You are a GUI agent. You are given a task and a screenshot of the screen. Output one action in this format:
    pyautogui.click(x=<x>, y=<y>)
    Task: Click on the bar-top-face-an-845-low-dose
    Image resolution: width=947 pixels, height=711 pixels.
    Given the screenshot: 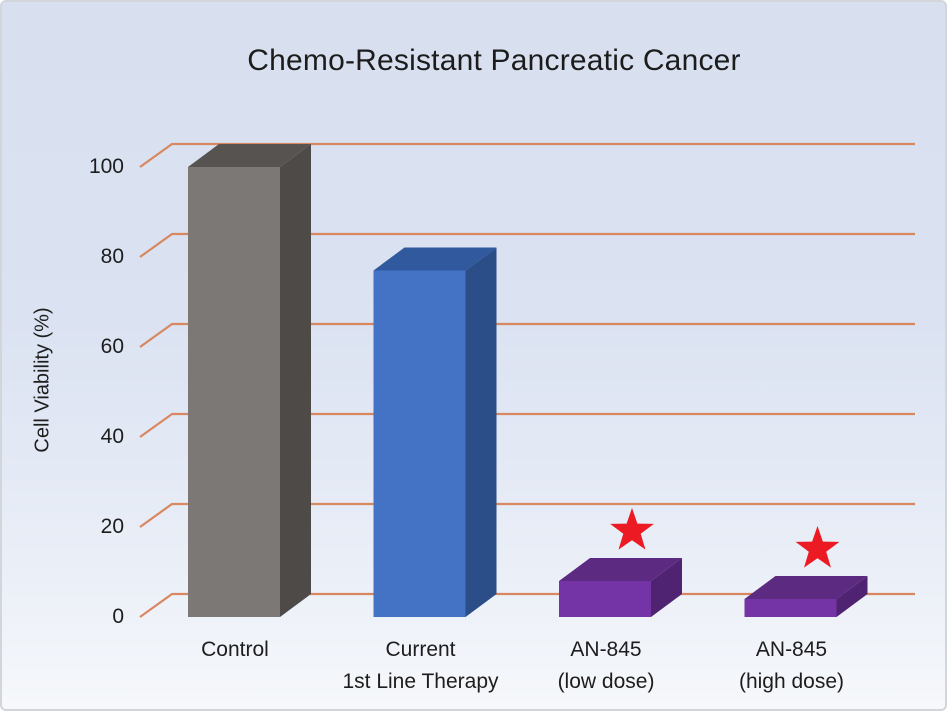 What is the action you would take?
    pyautogui.click(x=620, y=569)
    